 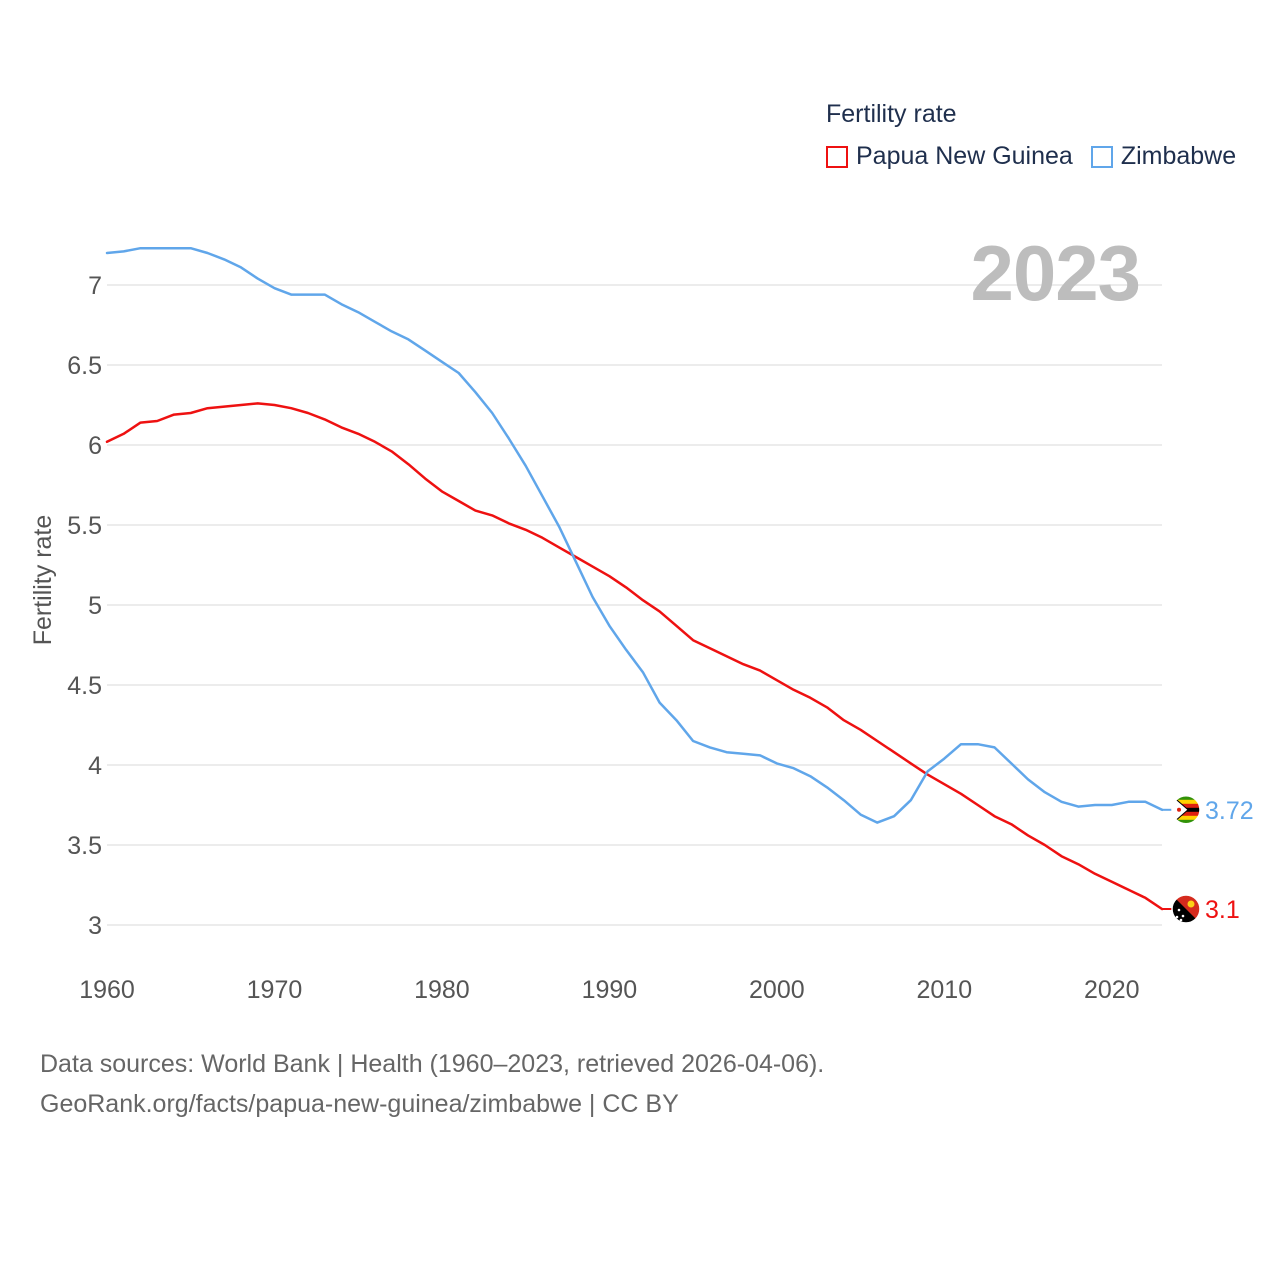 What do you see at coordinates (1101, 156) in the screenshot?
I see `legend-swatch-zimbabwe` at bounding box center [1101, 156].